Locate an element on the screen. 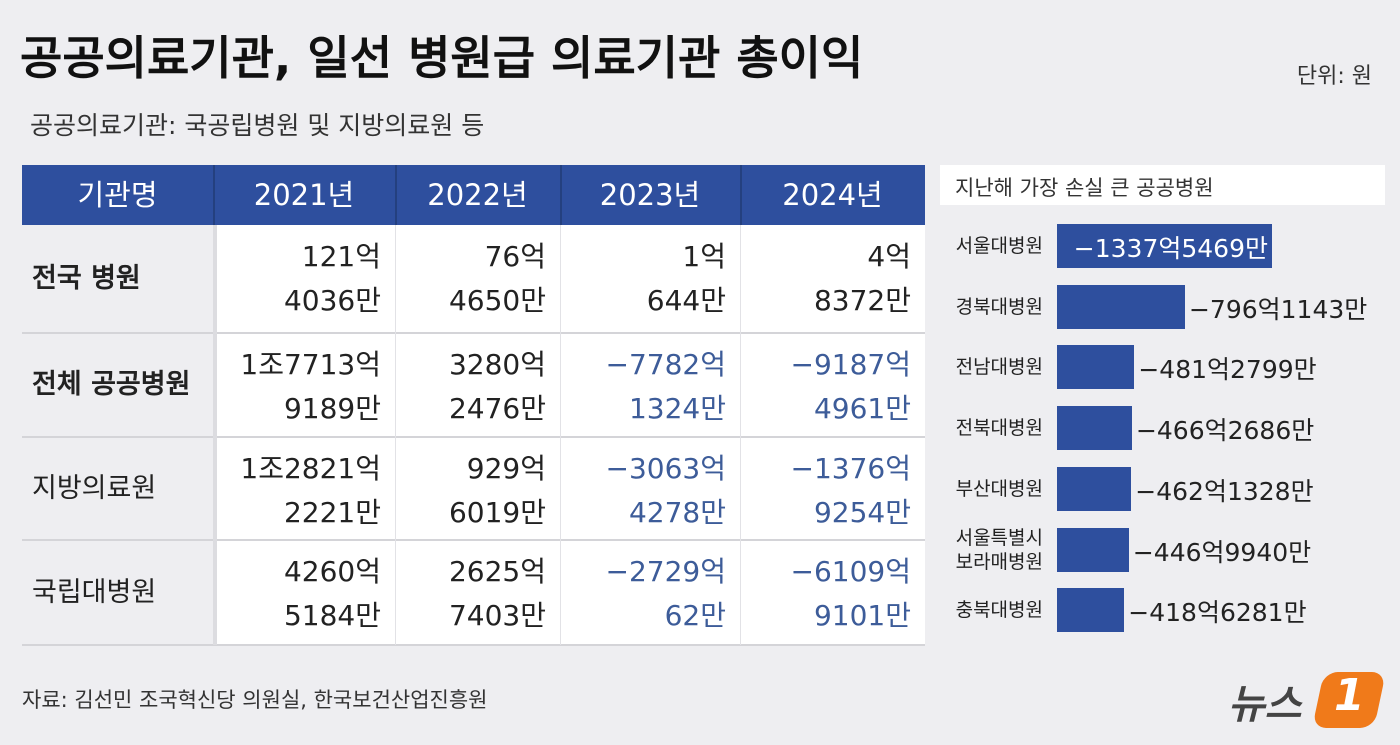 This screenshot has width=1400, height=745. header-cell: 2021년 is located at coordinates (304, 195).